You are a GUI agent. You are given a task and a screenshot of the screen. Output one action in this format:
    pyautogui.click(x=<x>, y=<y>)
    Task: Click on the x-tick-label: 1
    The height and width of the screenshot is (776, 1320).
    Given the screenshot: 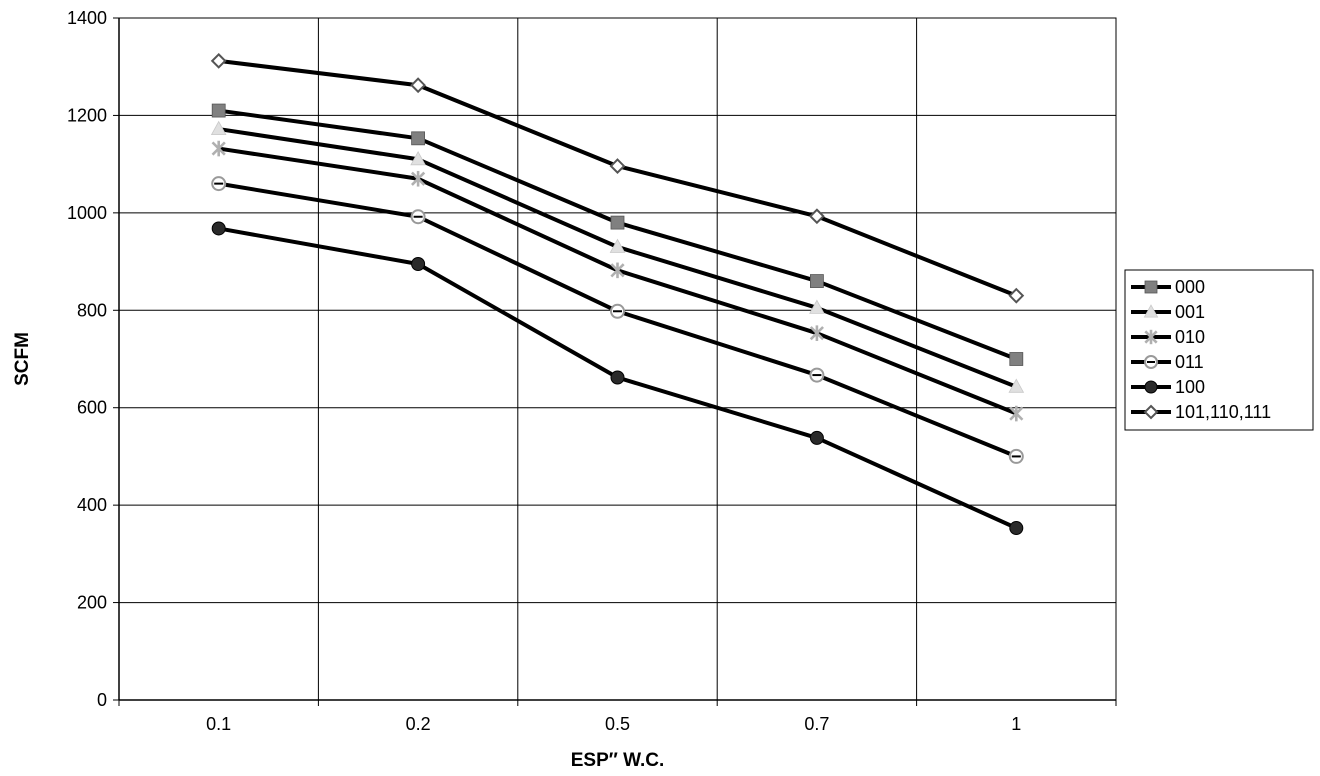 What is the action you would take?
    pyautogui.click(x=1016, y=724)
    